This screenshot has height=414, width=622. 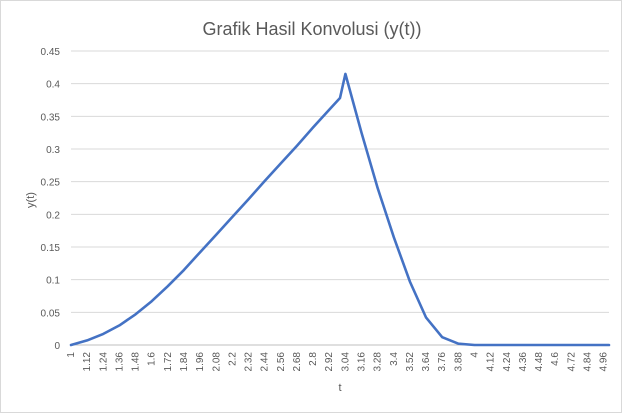 I want to click on x-tick-label: 3.52, so click(x=410, y=362).